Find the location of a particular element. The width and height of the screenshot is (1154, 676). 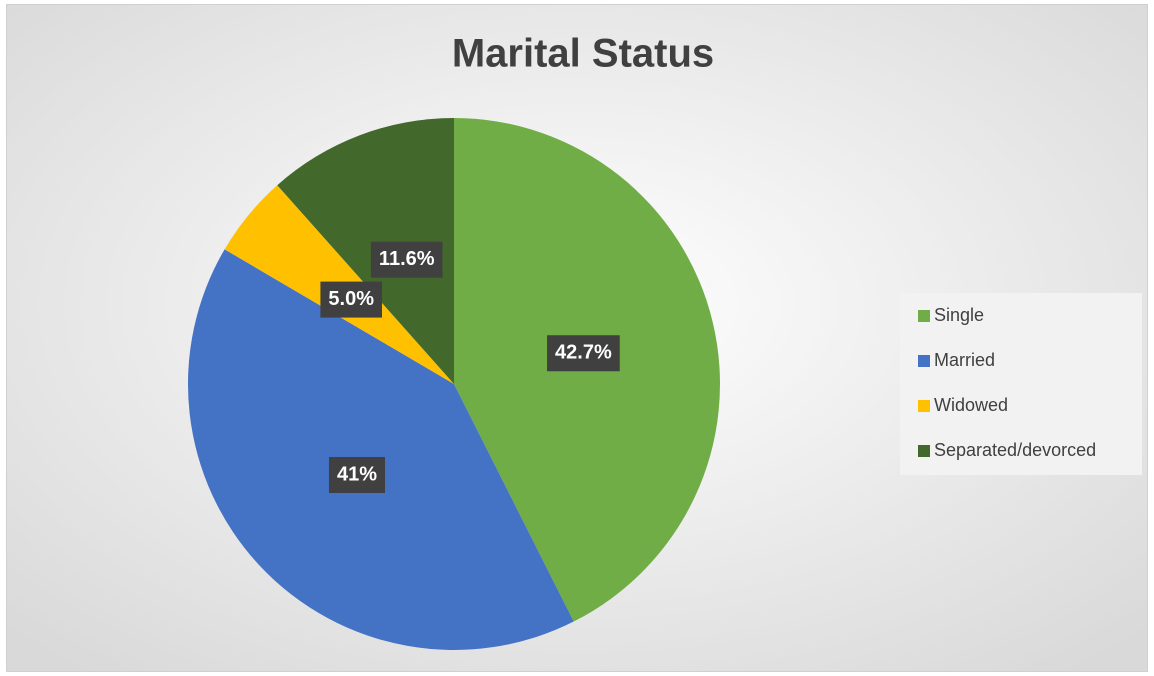

data-label: 42.7% is located at coordinates (583, 353).